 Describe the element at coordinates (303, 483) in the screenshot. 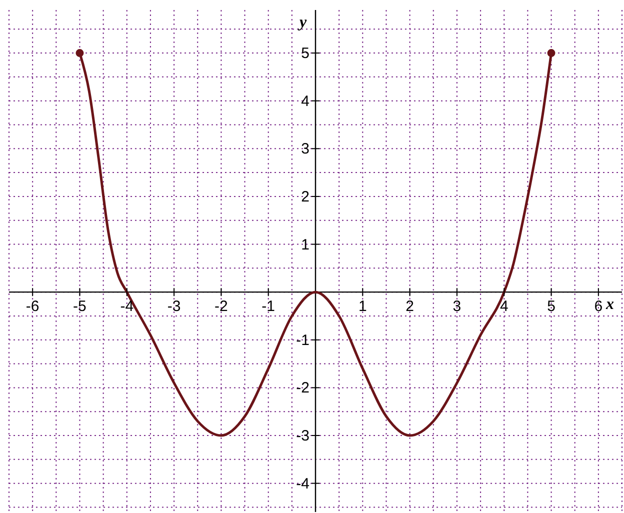

I see `y-tick-label: -4` at that location.